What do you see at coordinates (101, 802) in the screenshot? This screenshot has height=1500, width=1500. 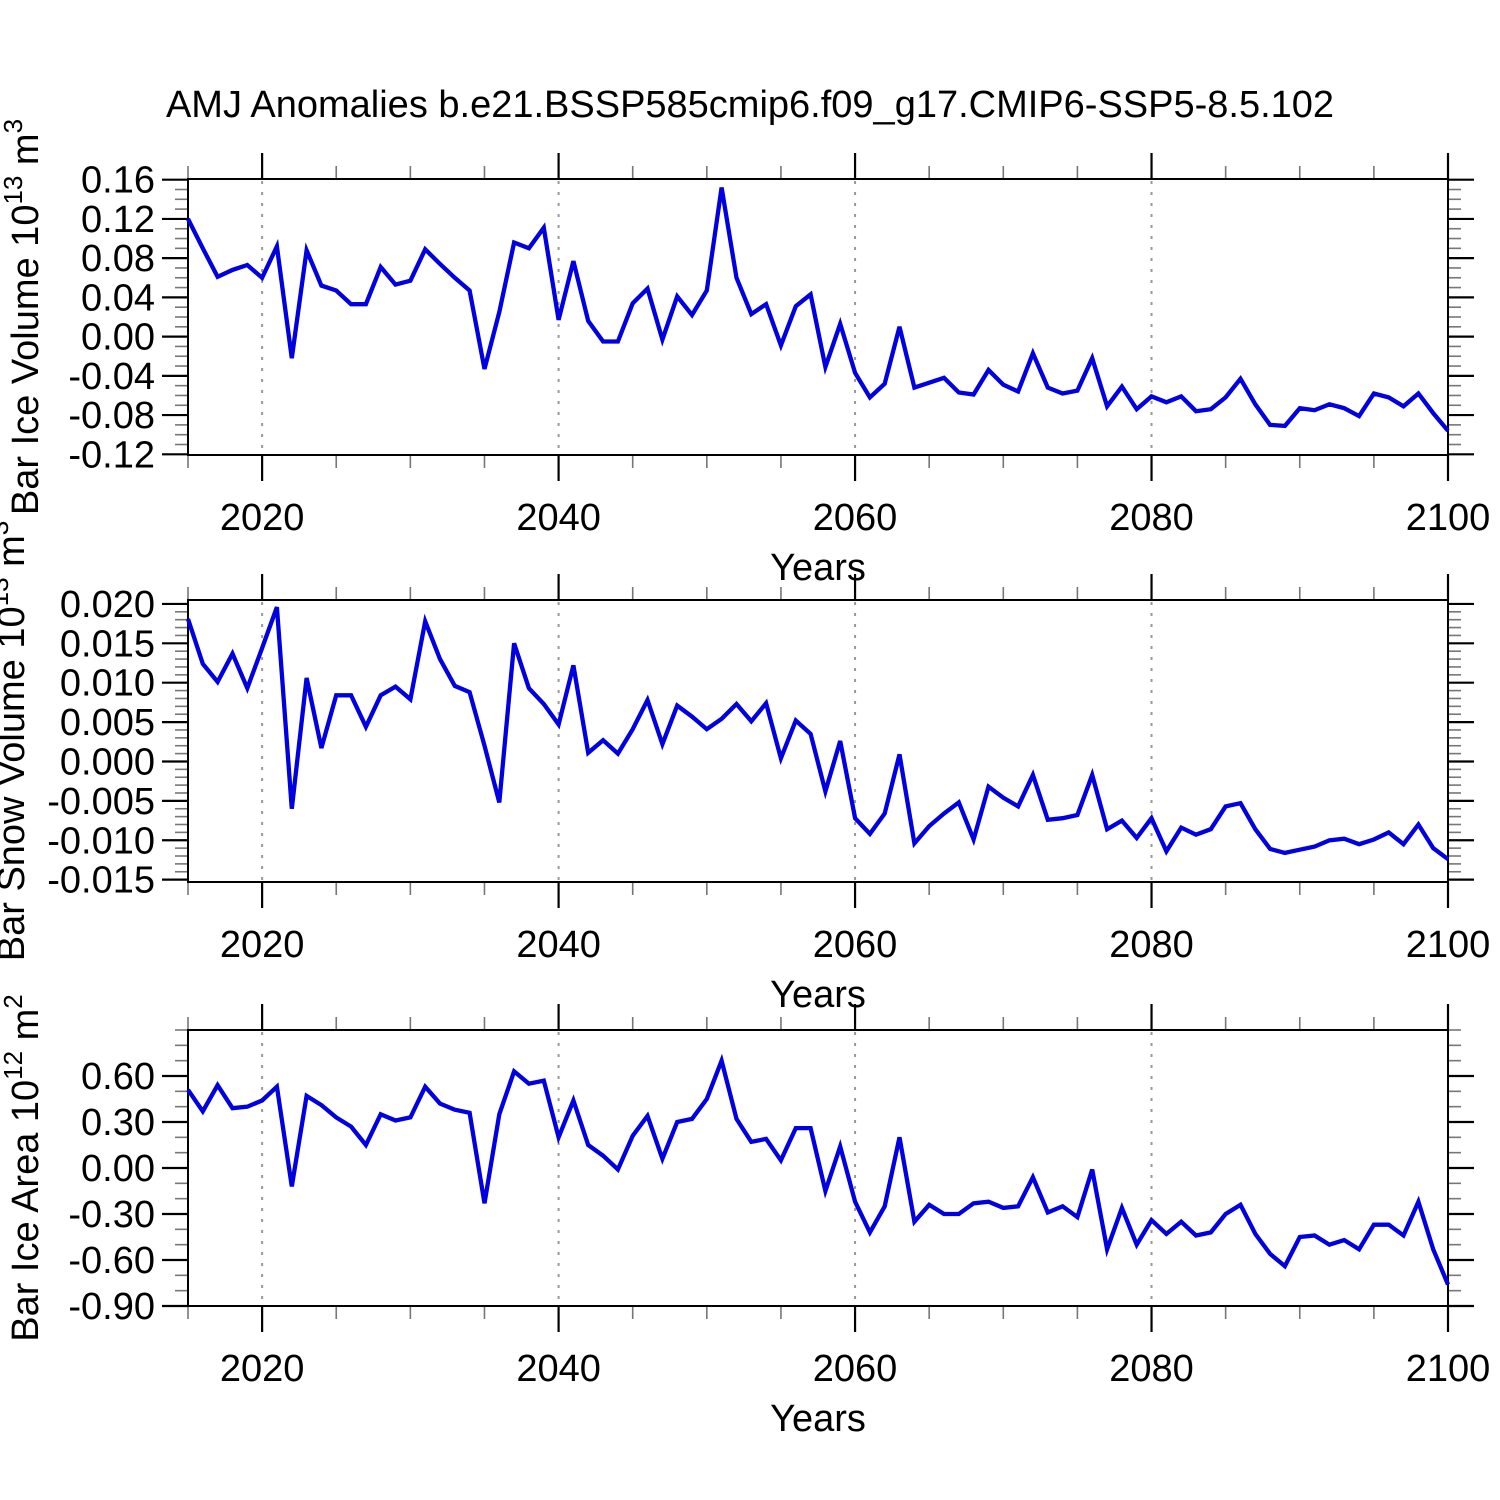 I see `y-tick-label: -0.005` at bounding box center [101, 802].